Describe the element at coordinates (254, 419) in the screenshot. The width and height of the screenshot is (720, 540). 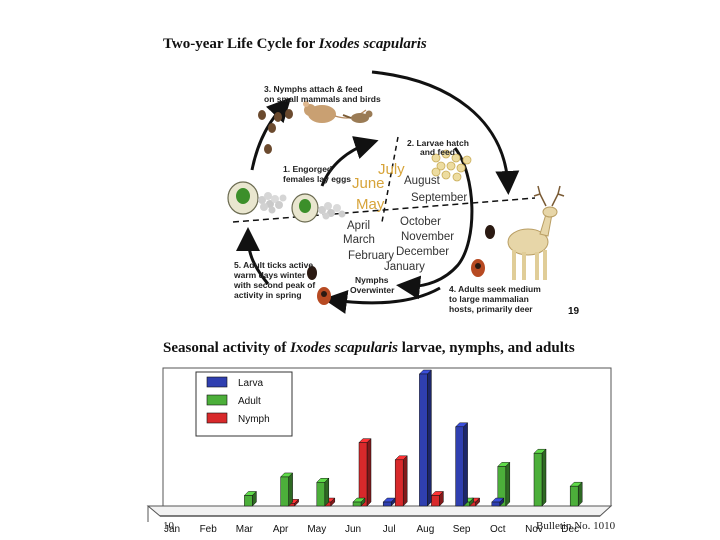
I see `svg-text: Nymph` at that location.